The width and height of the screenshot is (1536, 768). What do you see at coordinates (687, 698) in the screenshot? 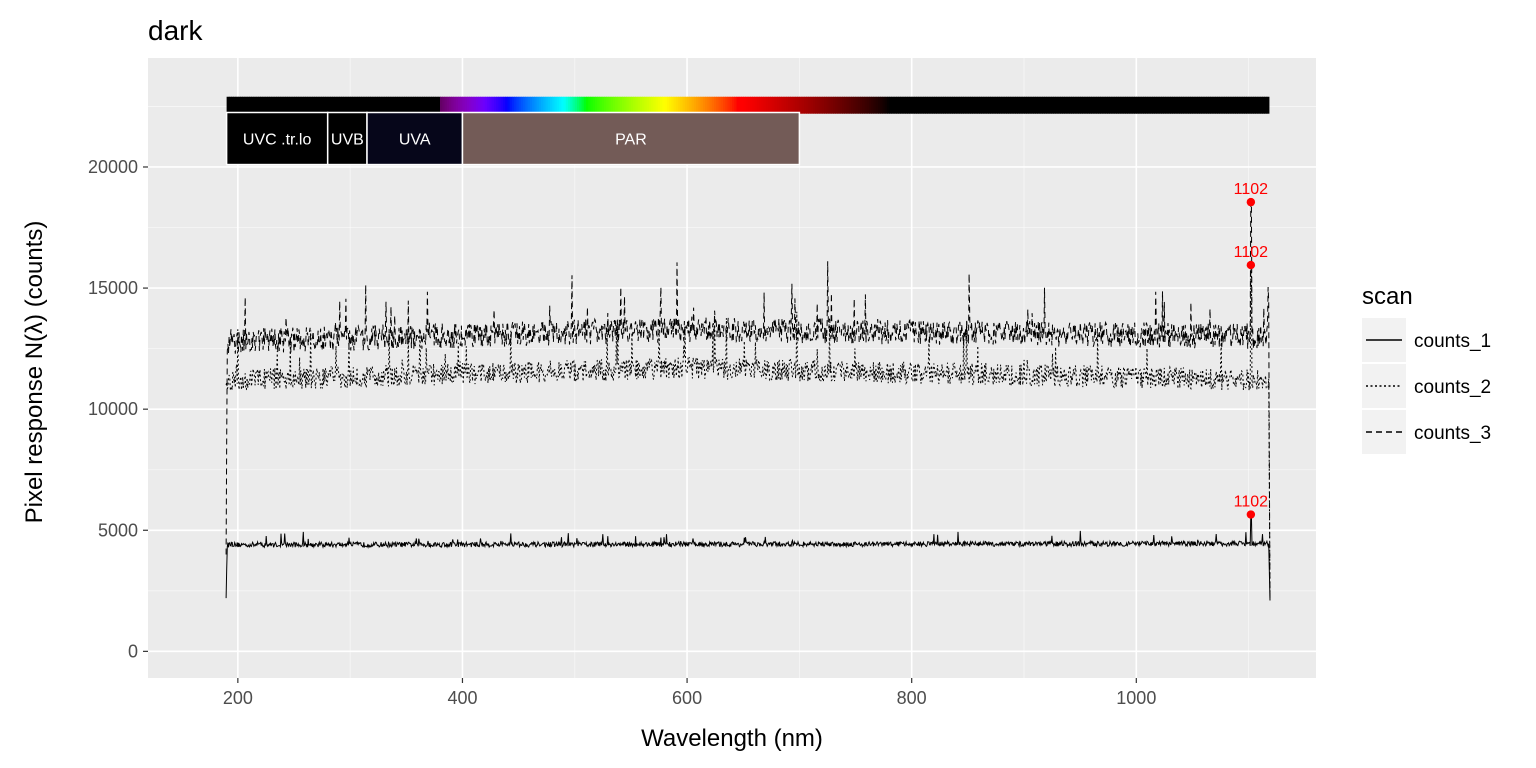
I see `x-tick-label: 600` at bounding box center [687, 698].